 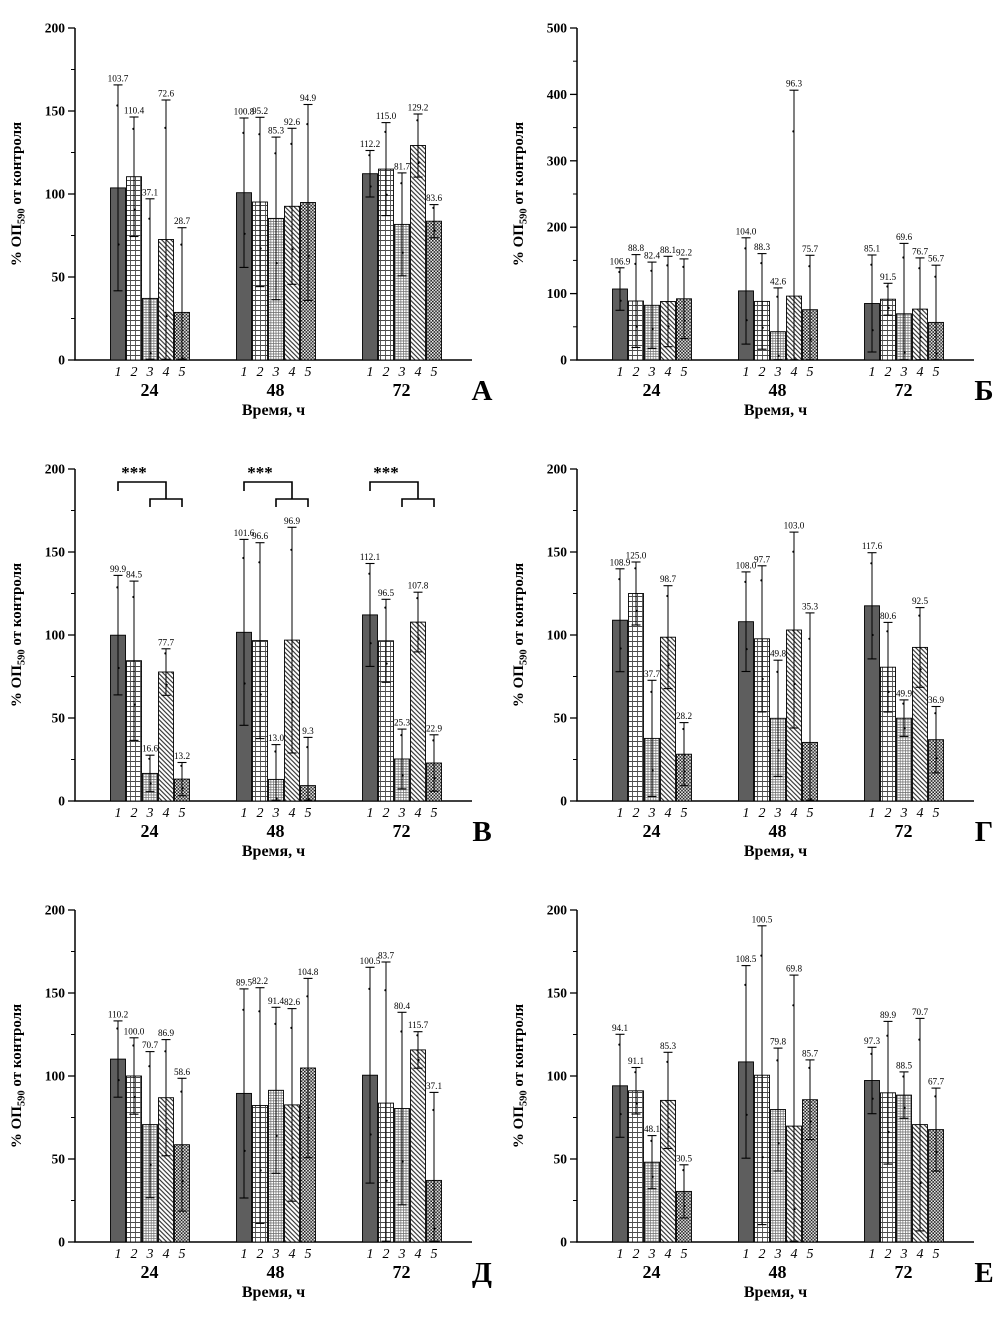 I want to click on value-label: 108.9, so click(x=620, y=562).